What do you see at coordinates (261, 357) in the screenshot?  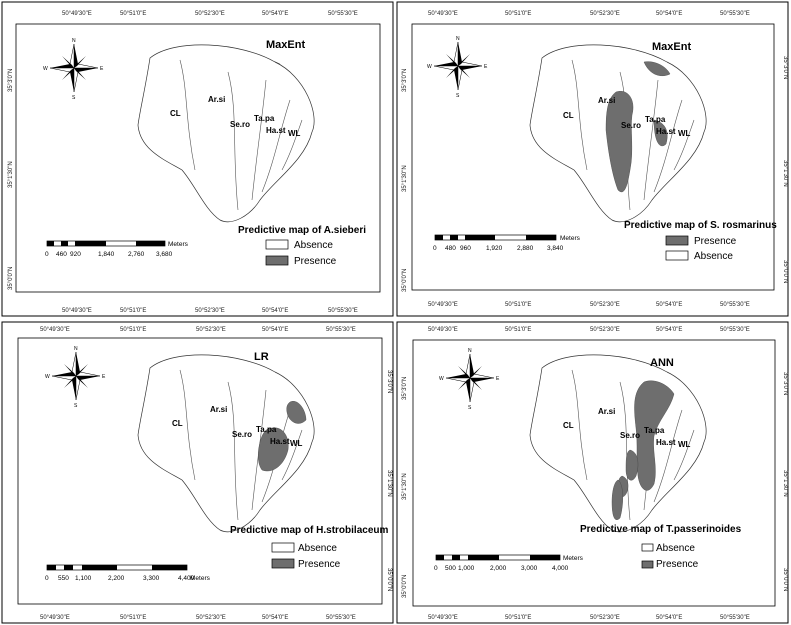 I see `model-label: LR` at bounding box center [261, 357].